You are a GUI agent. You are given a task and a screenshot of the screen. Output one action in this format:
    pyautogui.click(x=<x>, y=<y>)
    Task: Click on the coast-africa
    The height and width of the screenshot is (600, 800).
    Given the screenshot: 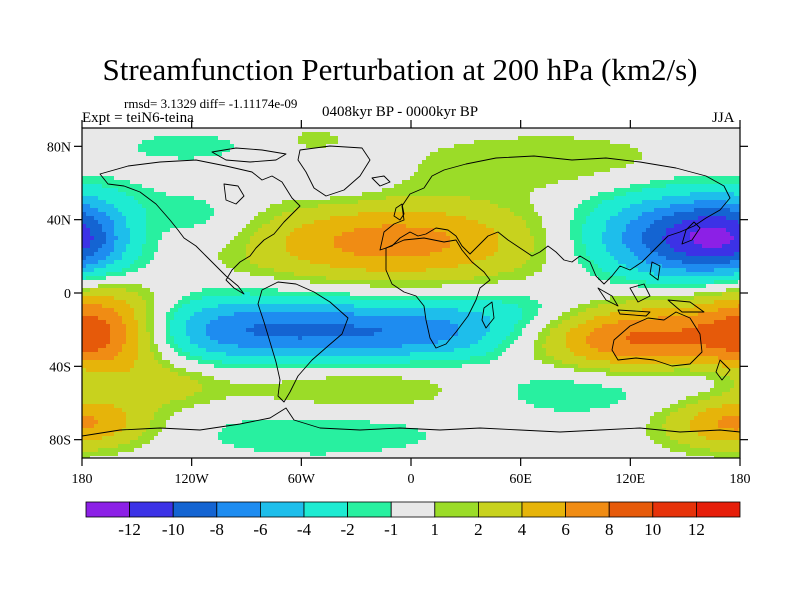 What is the action you would take?
    pyautogui.click(x=438, y=293)
    